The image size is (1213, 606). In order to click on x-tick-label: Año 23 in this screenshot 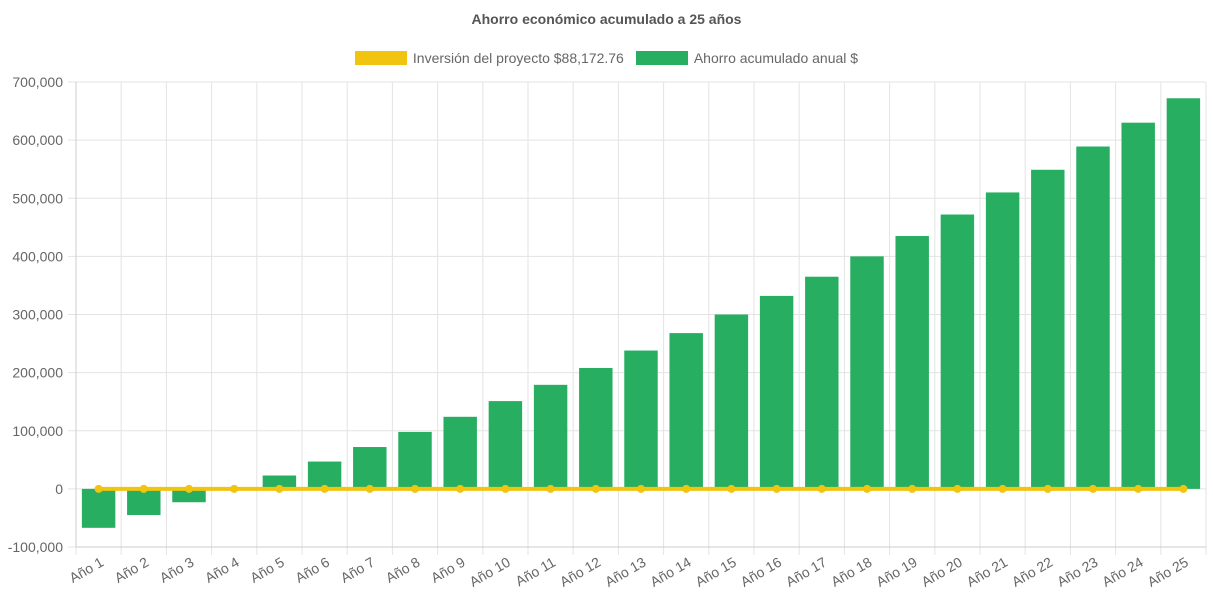, I will do `click(1077, 572)`.